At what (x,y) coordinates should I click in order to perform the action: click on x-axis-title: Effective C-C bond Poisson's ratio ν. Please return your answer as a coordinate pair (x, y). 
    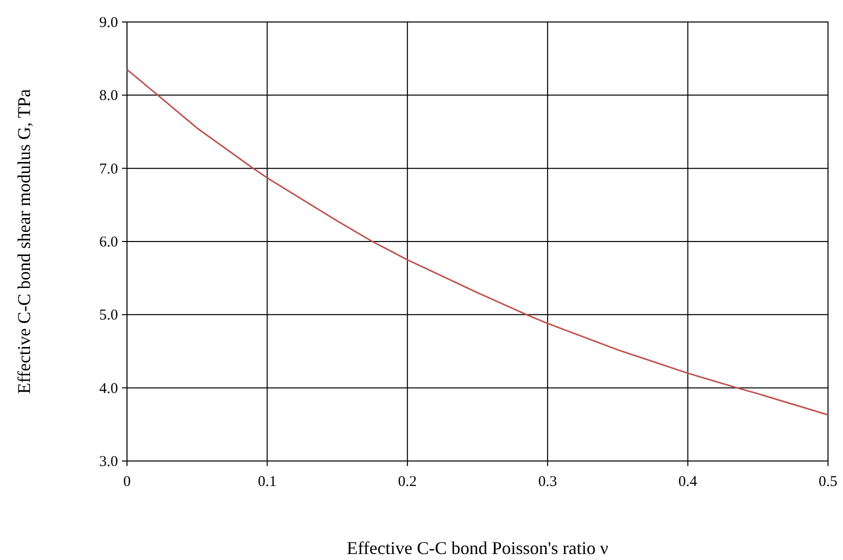
    Looking at the image, I should click on (477, 548).